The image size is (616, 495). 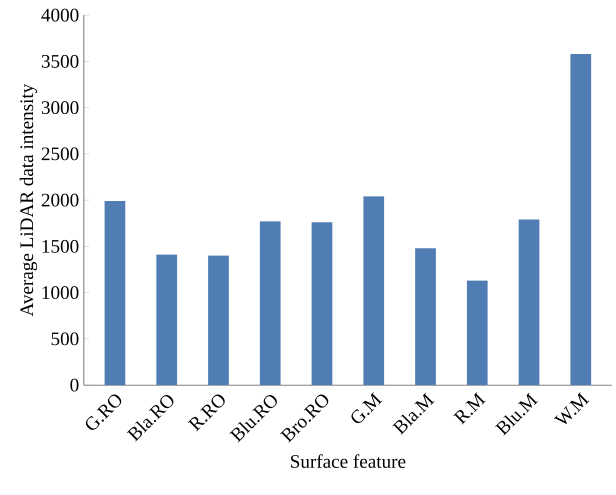 What do you see at coordinates (74, 385) in the screenshot?
I see `y-tick-label: 0` at bounding box center [74, 385].